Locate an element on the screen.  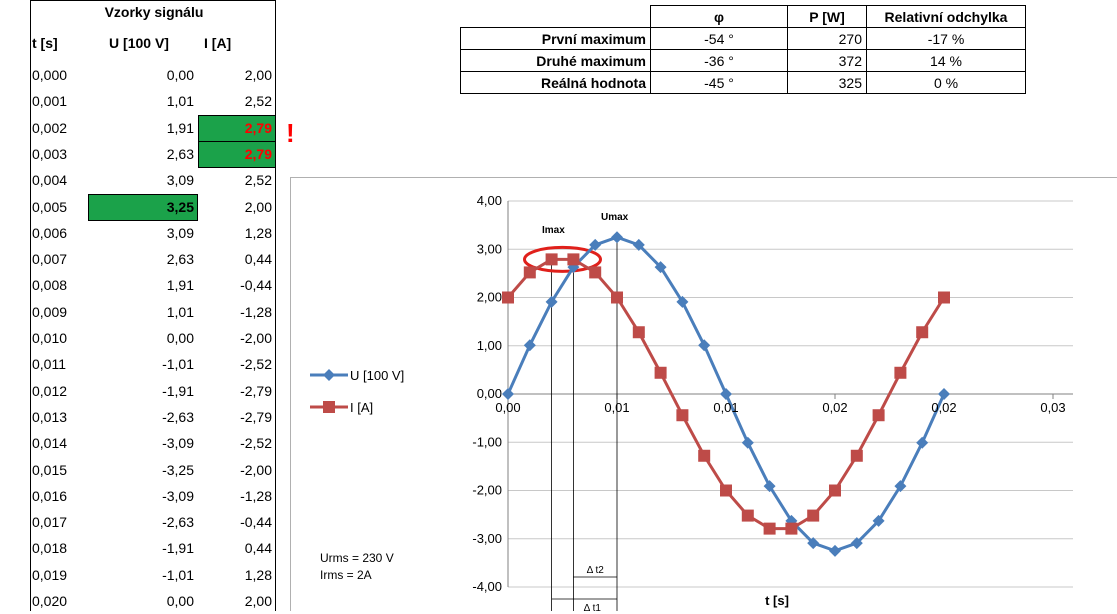
summary-header-blank is located at coordinates (555, 16).